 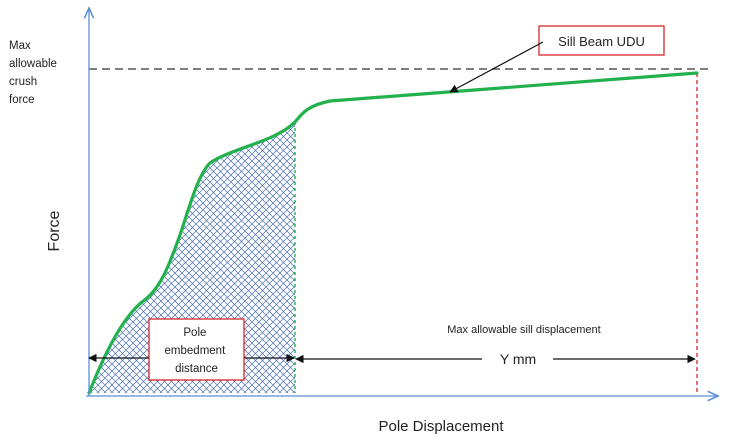 I want to click on x-axis-label: Pole Displacement, so click(x=441, y=426).